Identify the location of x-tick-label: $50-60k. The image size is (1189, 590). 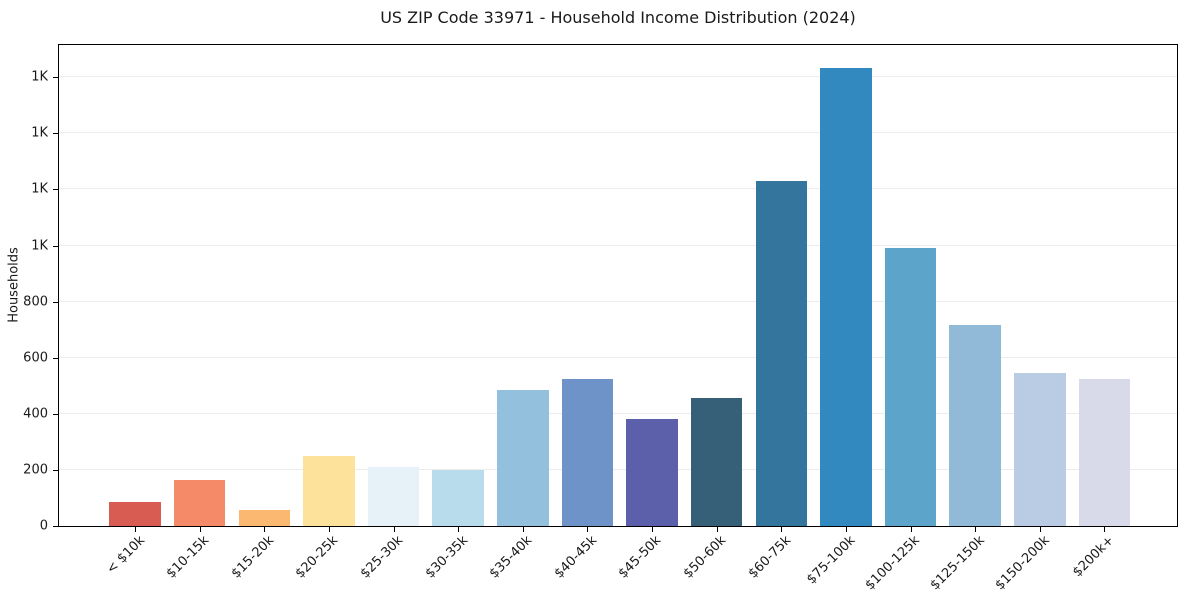
(705, 557).